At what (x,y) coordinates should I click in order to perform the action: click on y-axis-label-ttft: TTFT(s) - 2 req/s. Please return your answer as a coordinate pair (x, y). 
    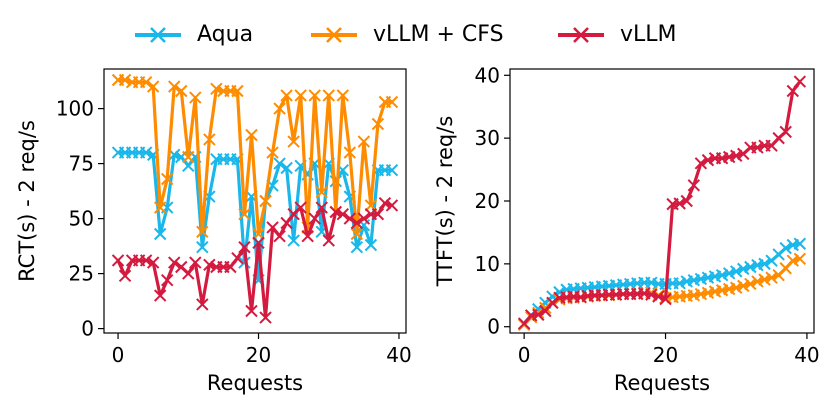
    Looking at the image, I should click on (445, 202).